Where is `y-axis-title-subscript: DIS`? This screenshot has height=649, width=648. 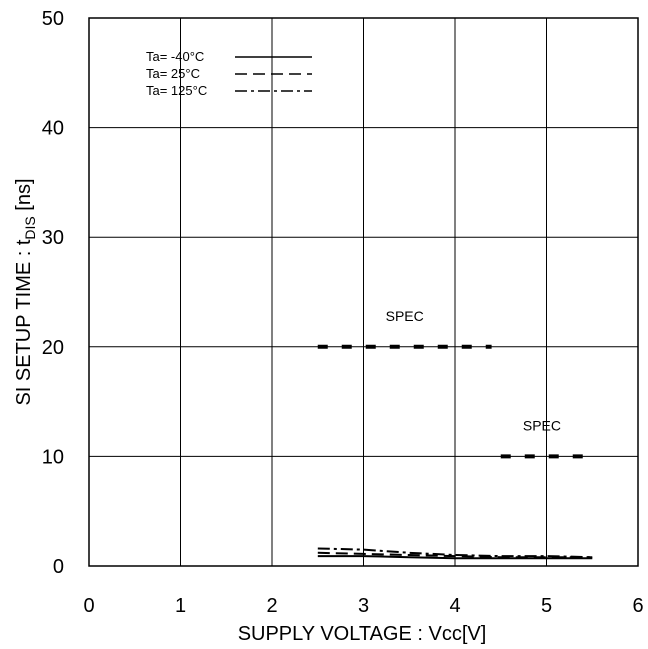
y-axis-title-subscript: DIS is located at coordinates (30, 227).